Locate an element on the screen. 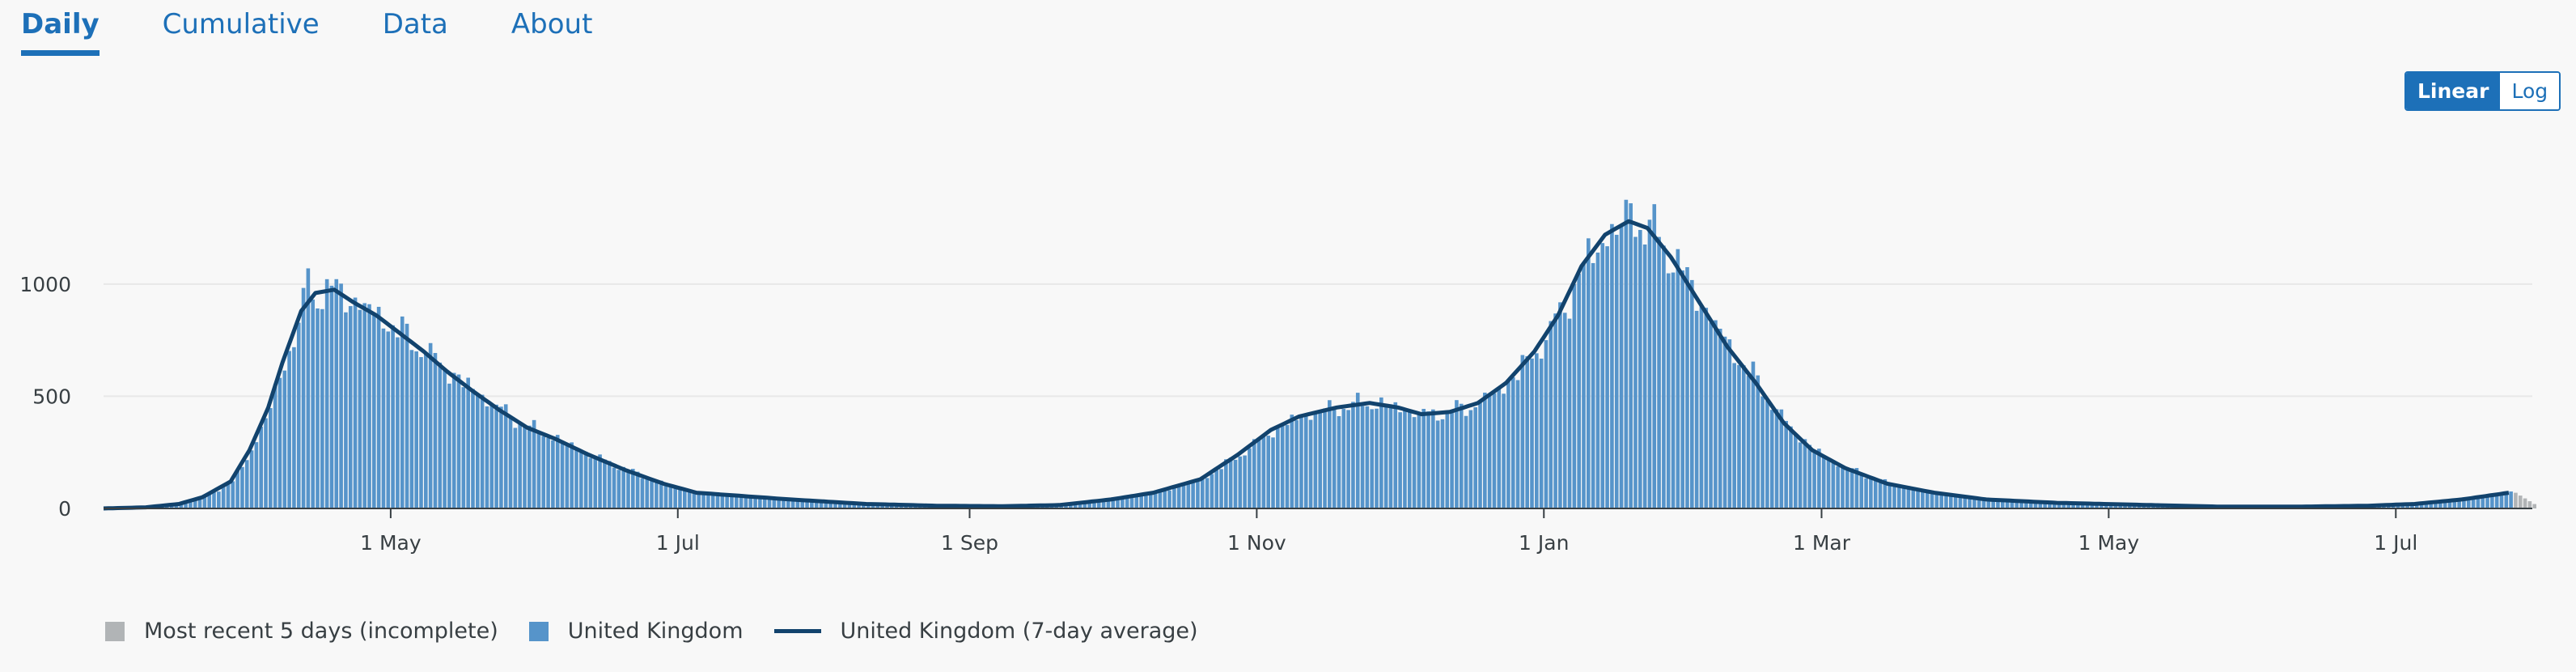  log-scale-button: Log is located at coordinates (2530, 91).